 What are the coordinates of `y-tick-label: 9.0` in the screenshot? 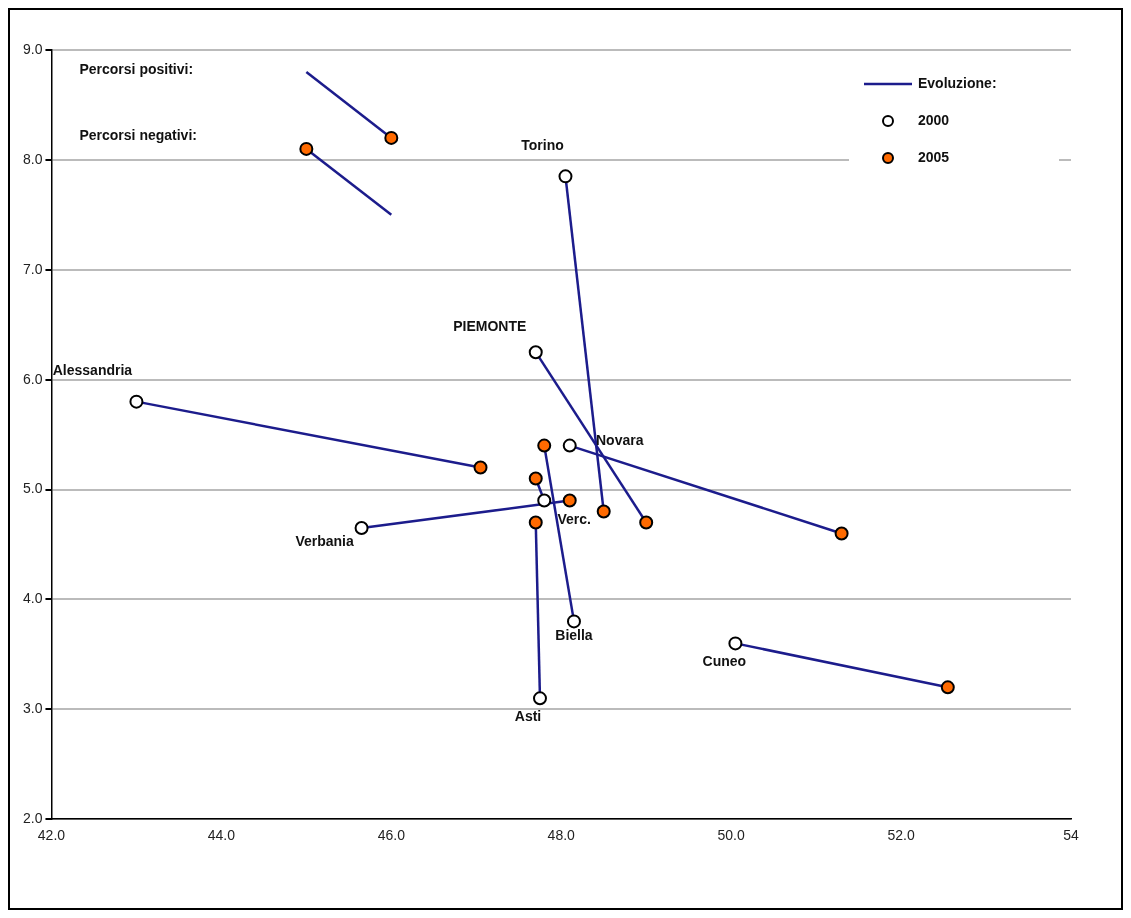 It's located at (32, 48).